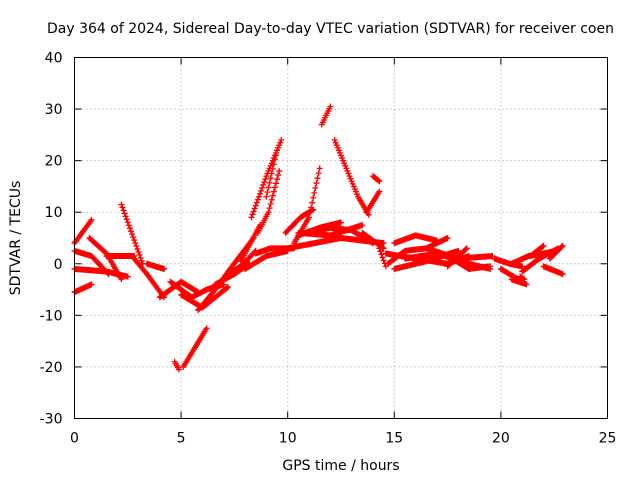 This screenshot has height=480, width=640. What do you see at coordinates (326, 115) in the screenshot?
I see `series-s30` at bounding box center [326, 115].